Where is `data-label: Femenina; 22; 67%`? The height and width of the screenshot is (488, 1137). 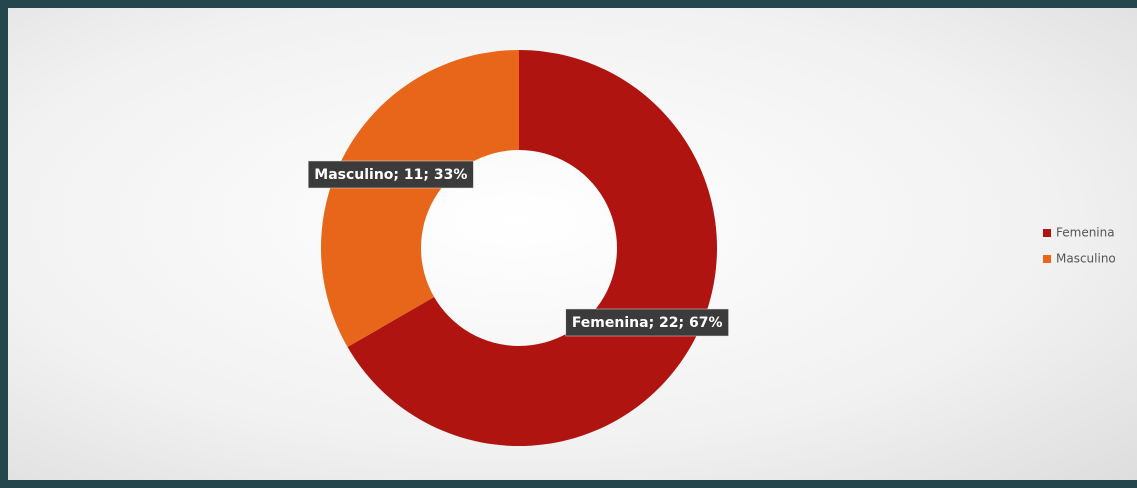 data-label: Femenina; 22; 67% is located at coordinates (647, 323).